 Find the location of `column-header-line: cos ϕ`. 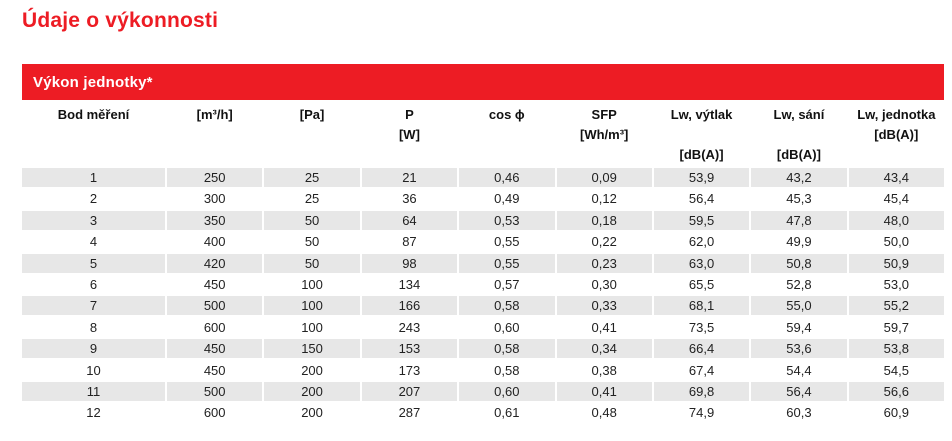

column-header-line: cos ϕ is located at coordinates (506, 114).